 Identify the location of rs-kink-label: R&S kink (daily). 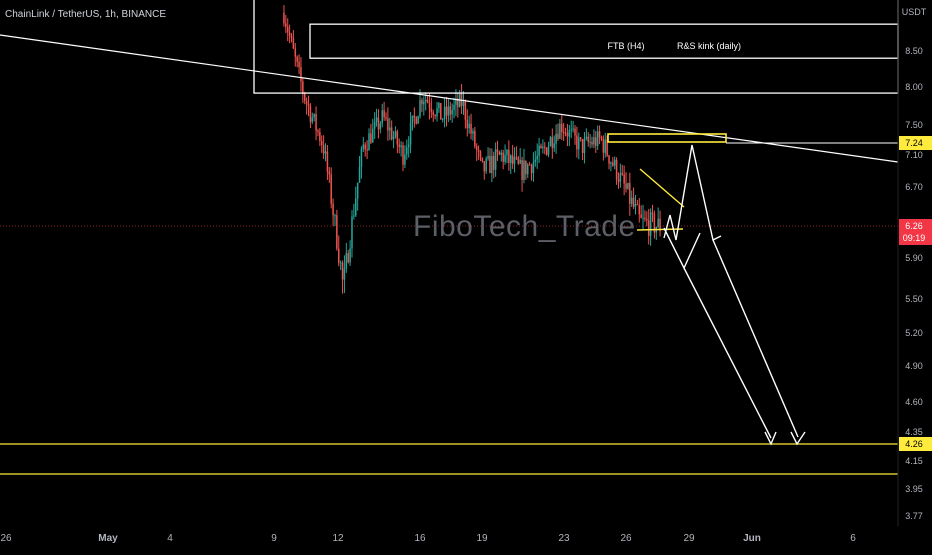
(709, 46).